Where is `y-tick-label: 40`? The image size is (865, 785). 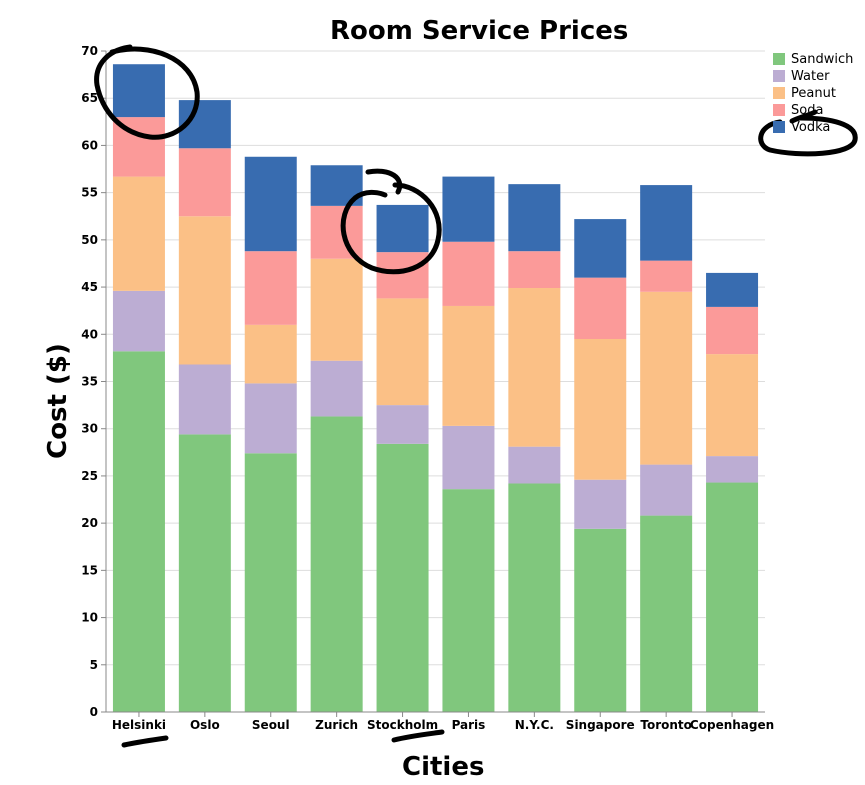
y-tick-label: 40 is located at coordinates (89, 334).